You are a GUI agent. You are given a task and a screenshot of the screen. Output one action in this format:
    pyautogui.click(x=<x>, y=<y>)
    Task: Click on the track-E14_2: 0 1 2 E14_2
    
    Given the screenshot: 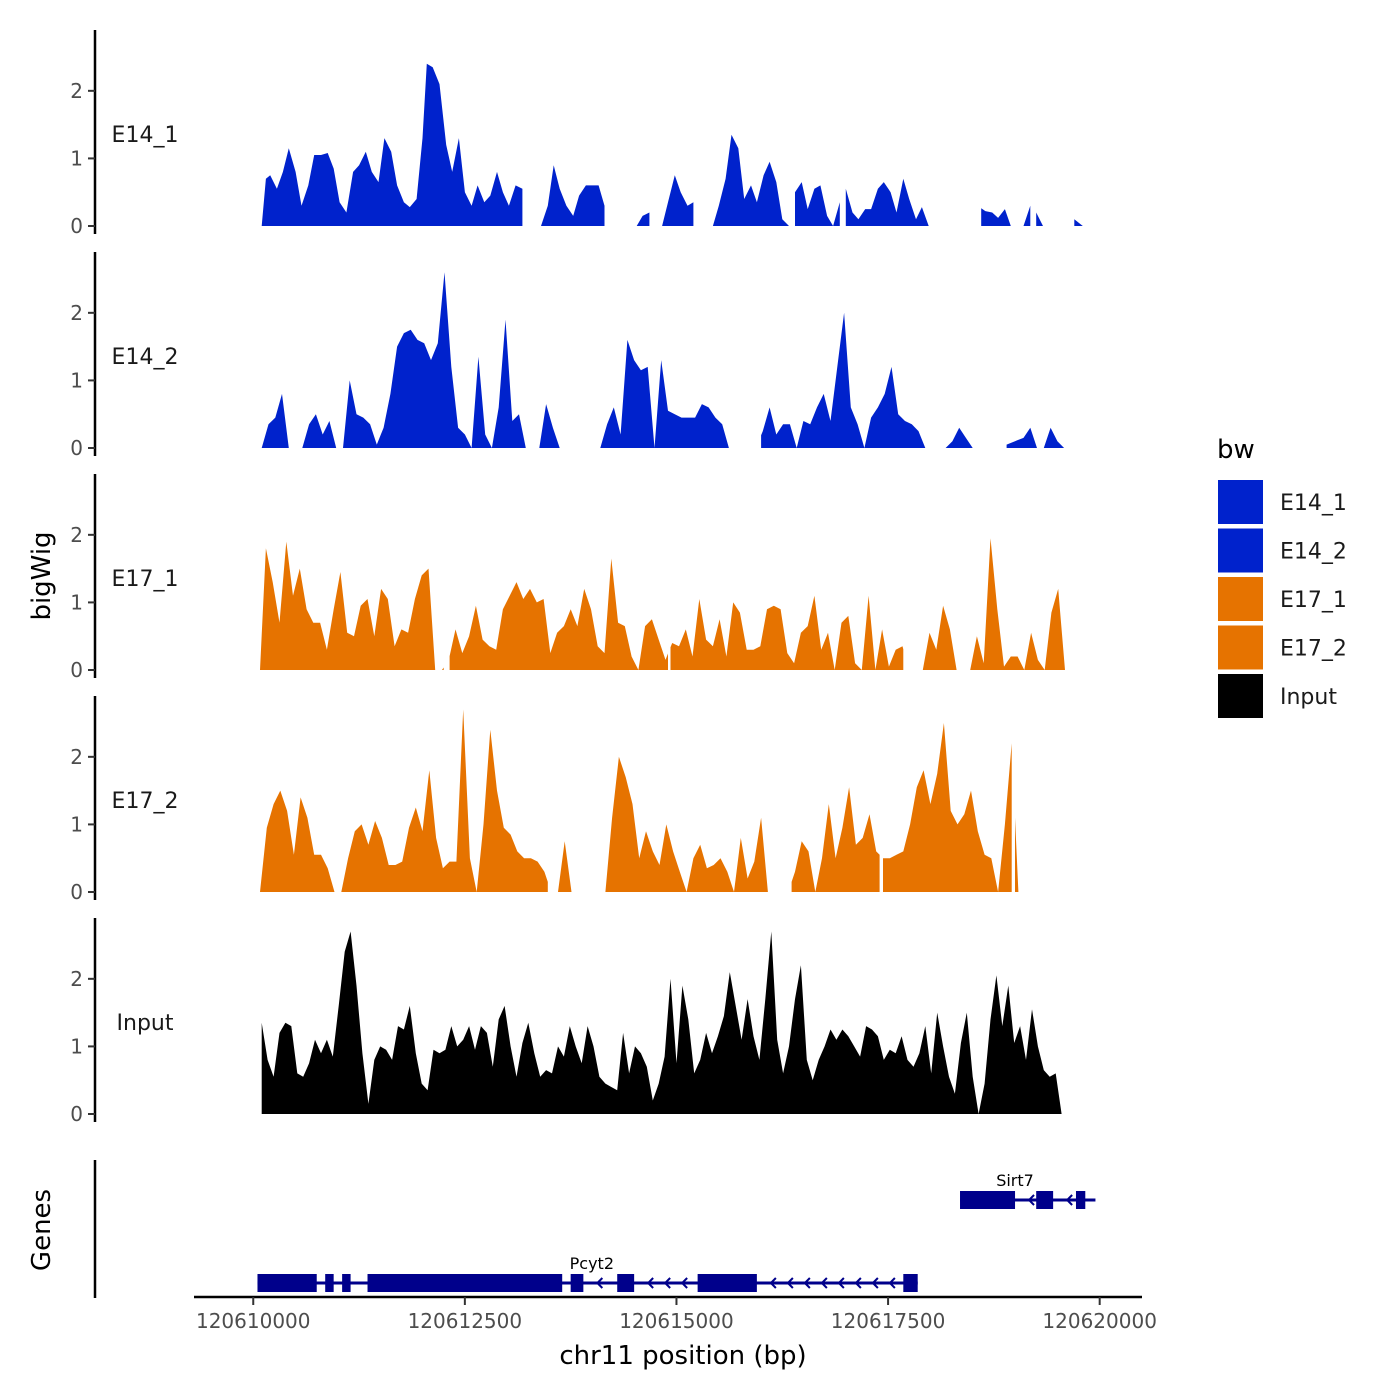 What is the action you would take?
    pyautogui.click(x=567, y=356)
    